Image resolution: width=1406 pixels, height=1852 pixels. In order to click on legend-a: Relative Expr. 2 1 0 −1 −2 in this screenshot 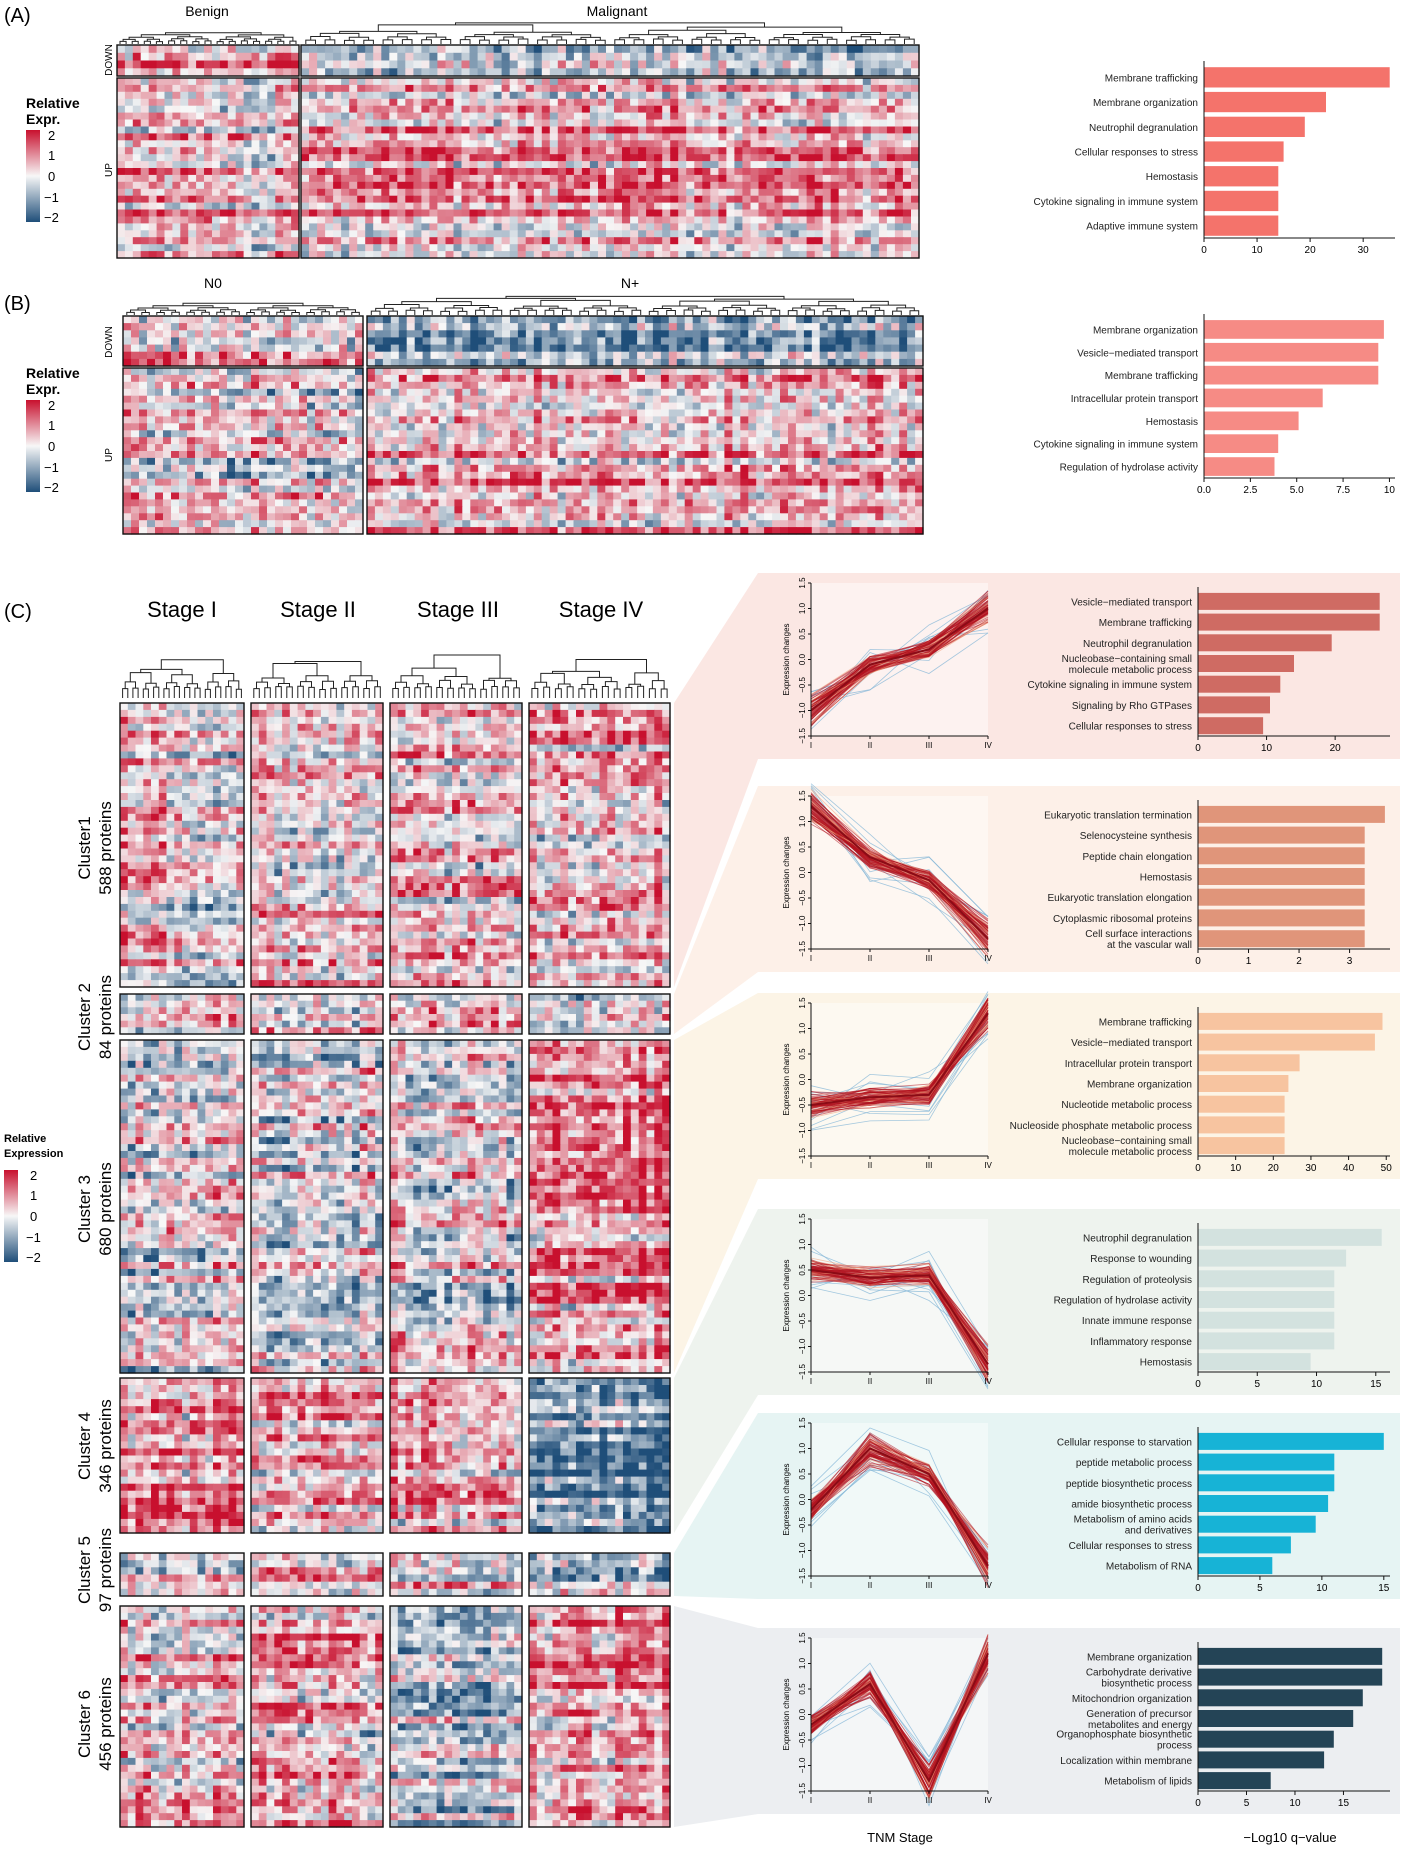, I will do `click(53, 160)`.